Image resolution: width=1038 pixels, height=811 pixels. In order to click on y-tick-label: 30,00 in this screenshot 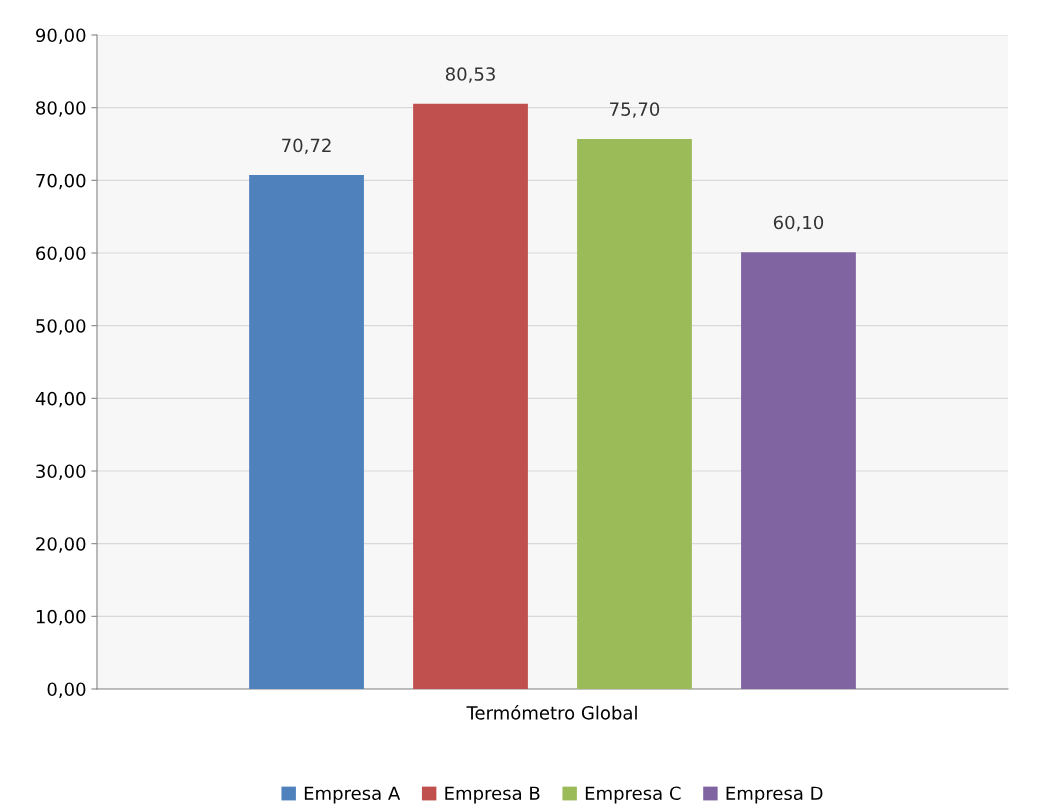, I will do `click(61, 472)`.